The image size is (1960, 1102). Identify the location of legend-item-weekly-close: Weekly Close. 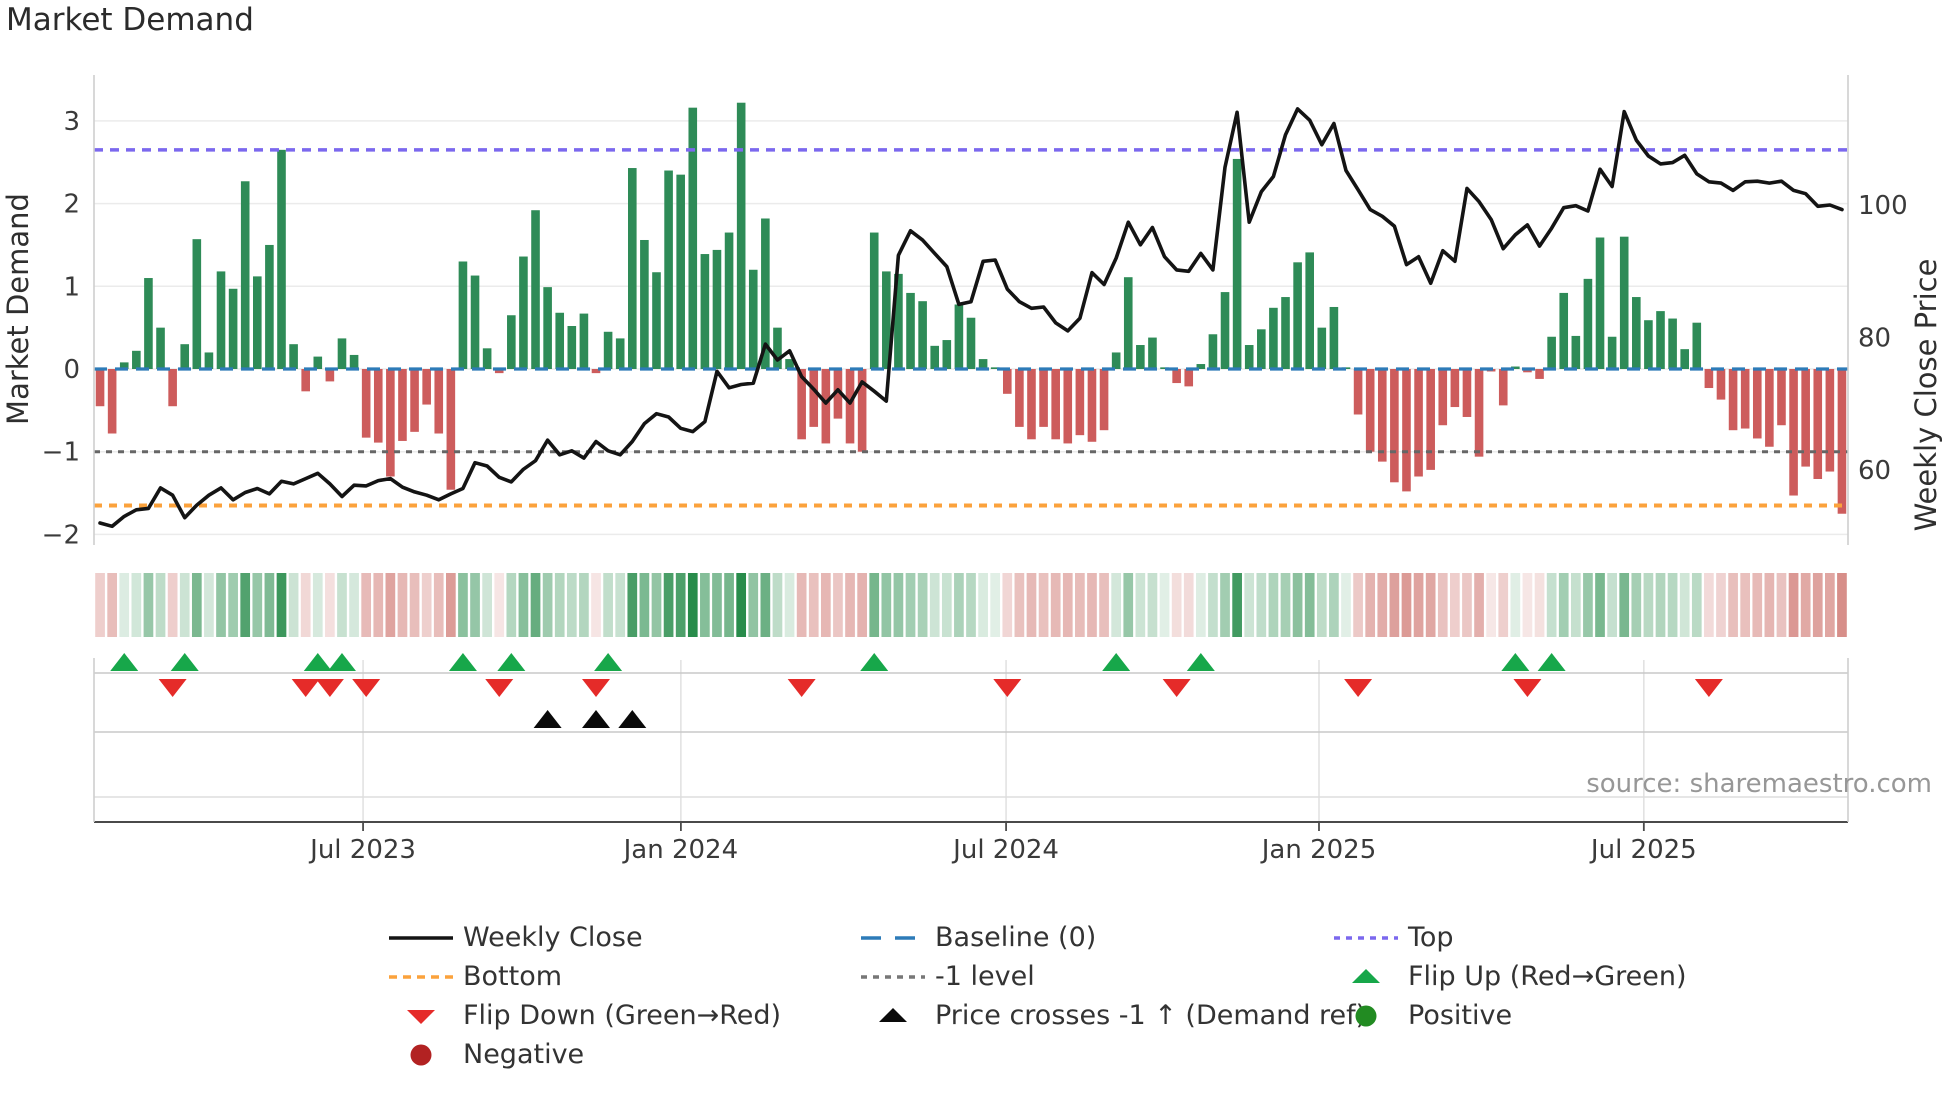
(583, 937).